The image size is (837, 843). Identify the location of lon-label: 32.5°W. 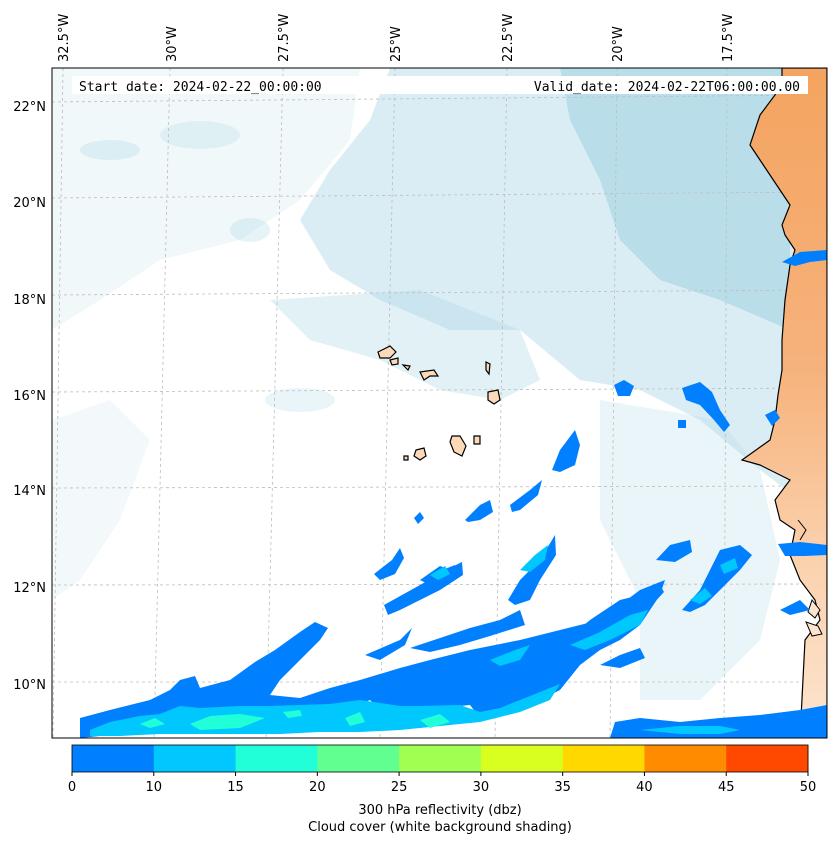
(64, 38).